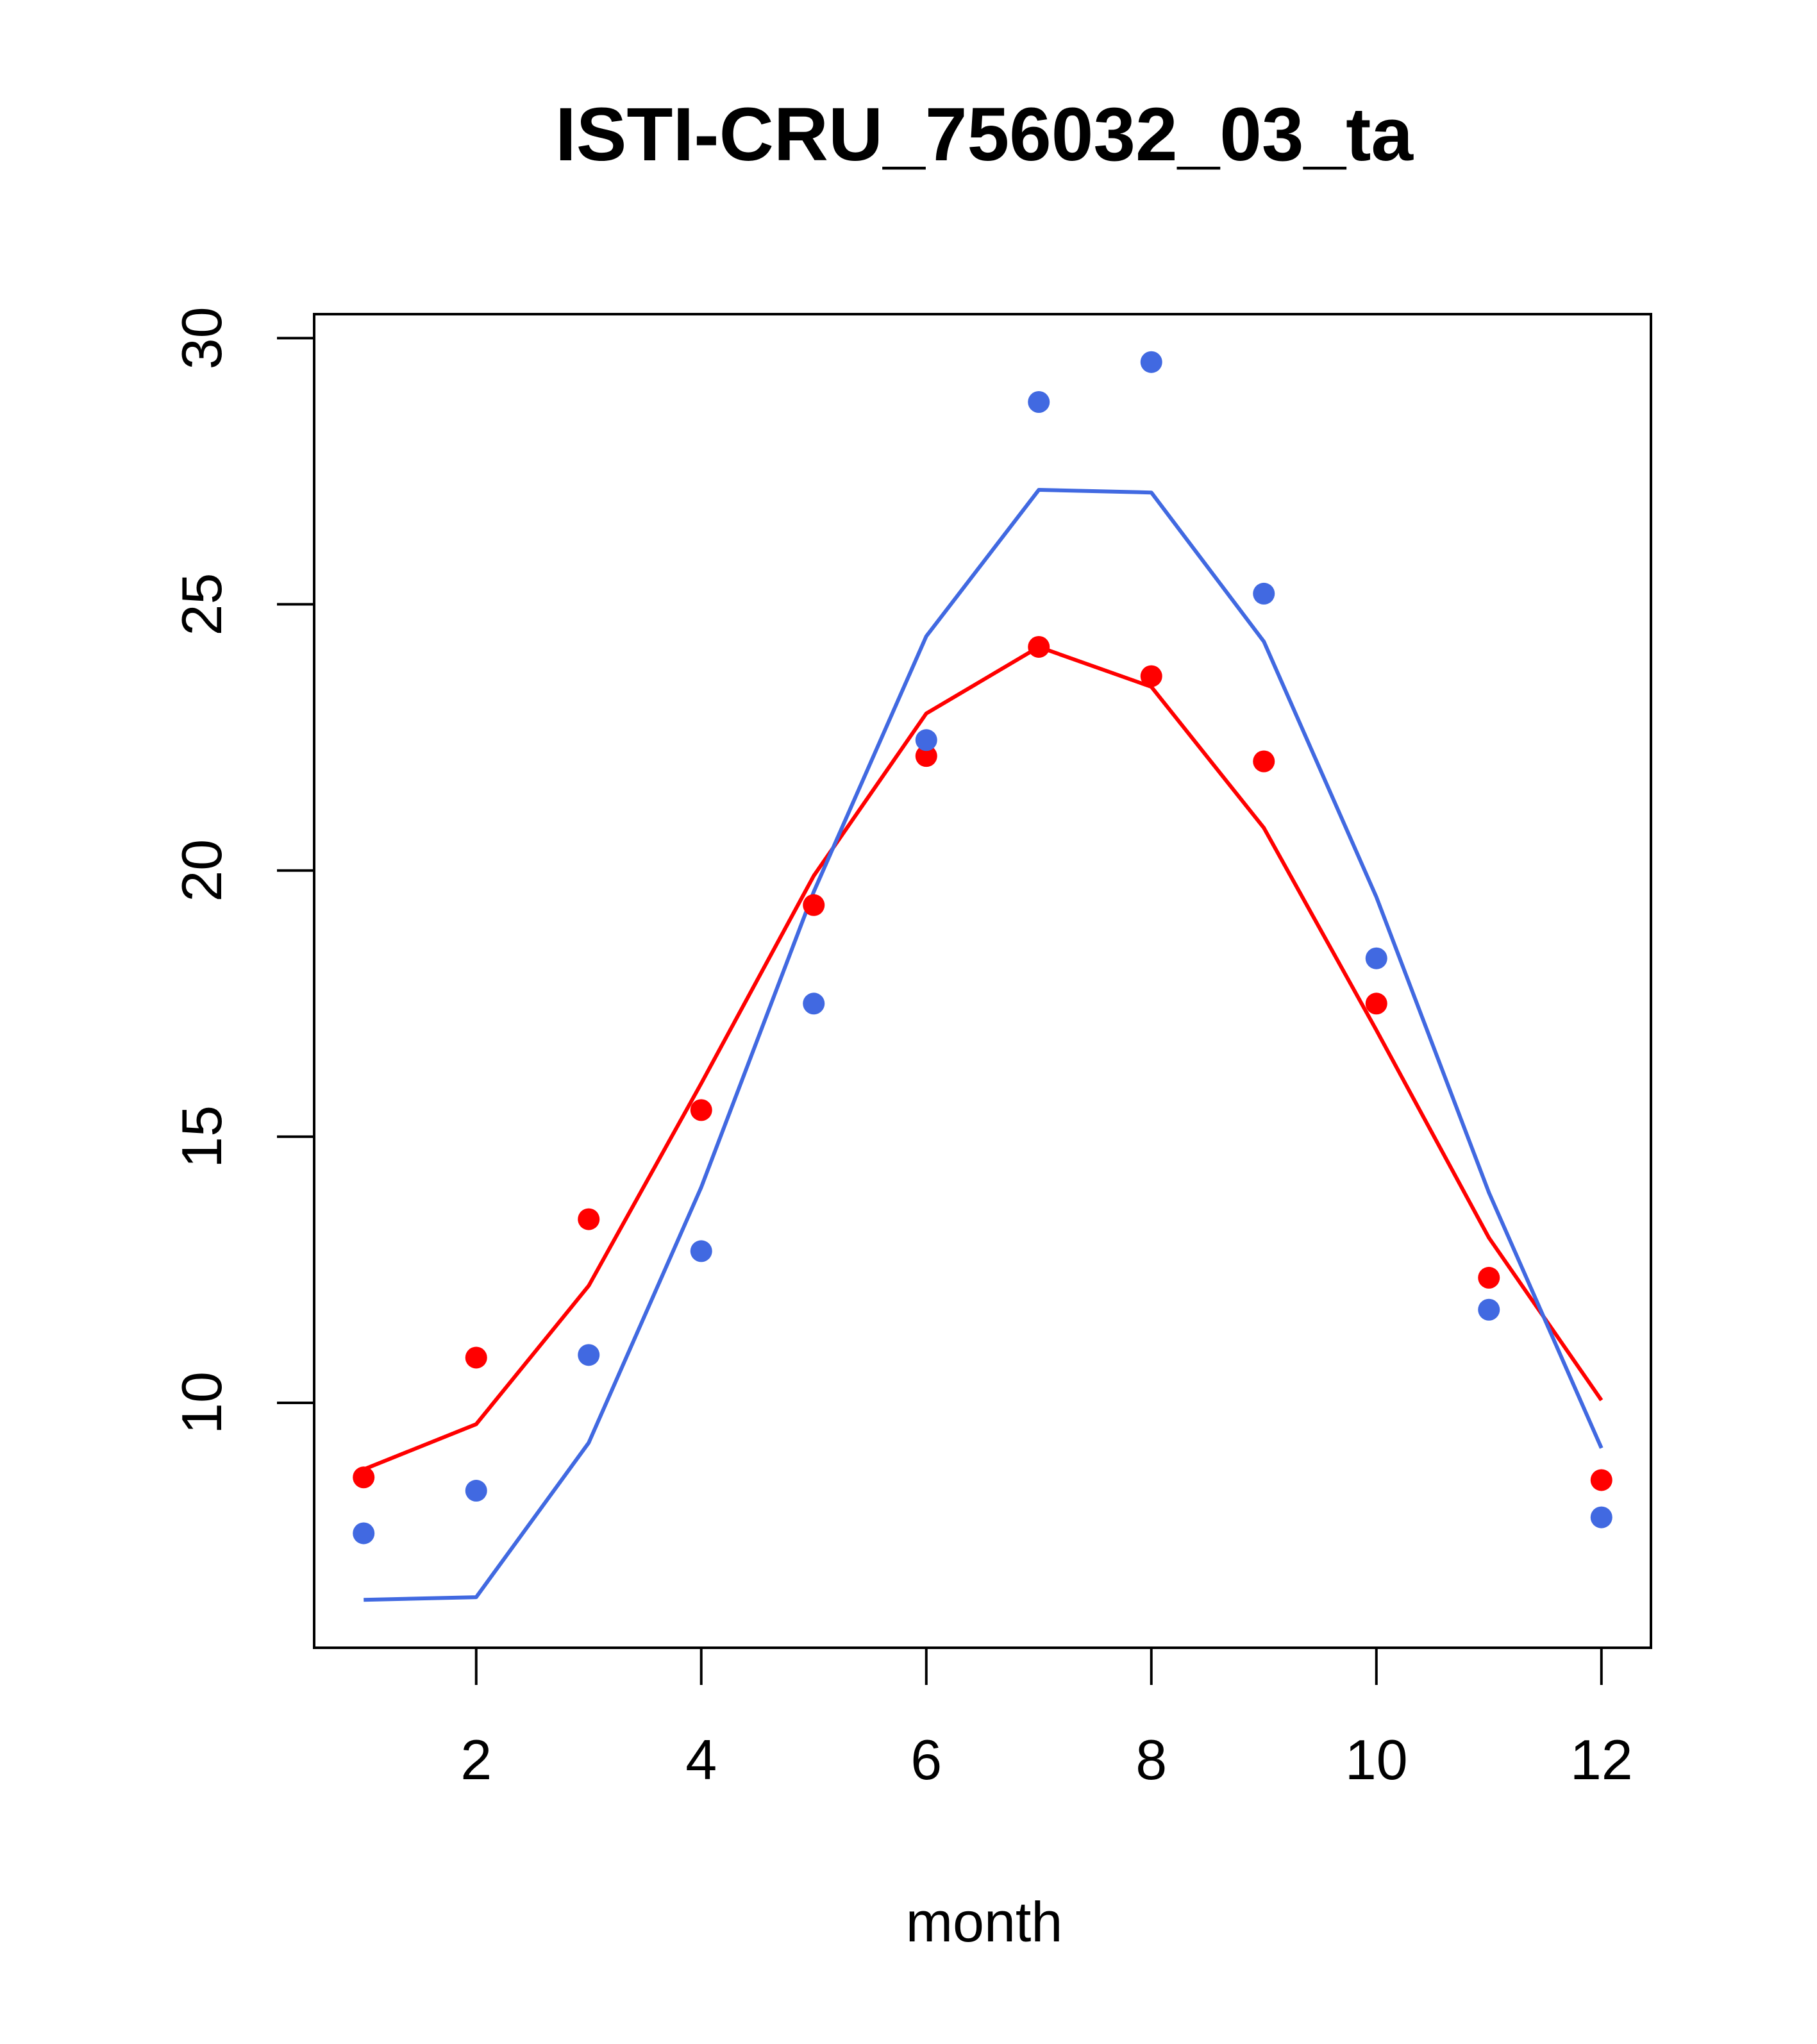  Describe the element at coordinates (201, 604) in the screenshot. I see `y-tick-label: 25` at that location.